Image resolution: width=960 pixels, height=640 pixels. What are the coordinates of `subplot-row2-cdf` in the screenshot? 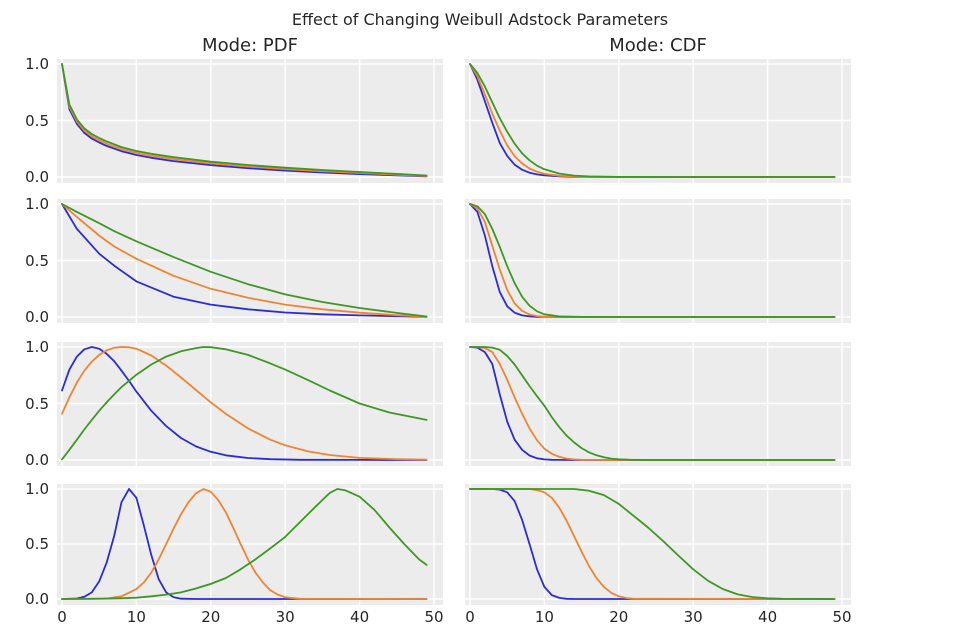 It's located at (658, 261).